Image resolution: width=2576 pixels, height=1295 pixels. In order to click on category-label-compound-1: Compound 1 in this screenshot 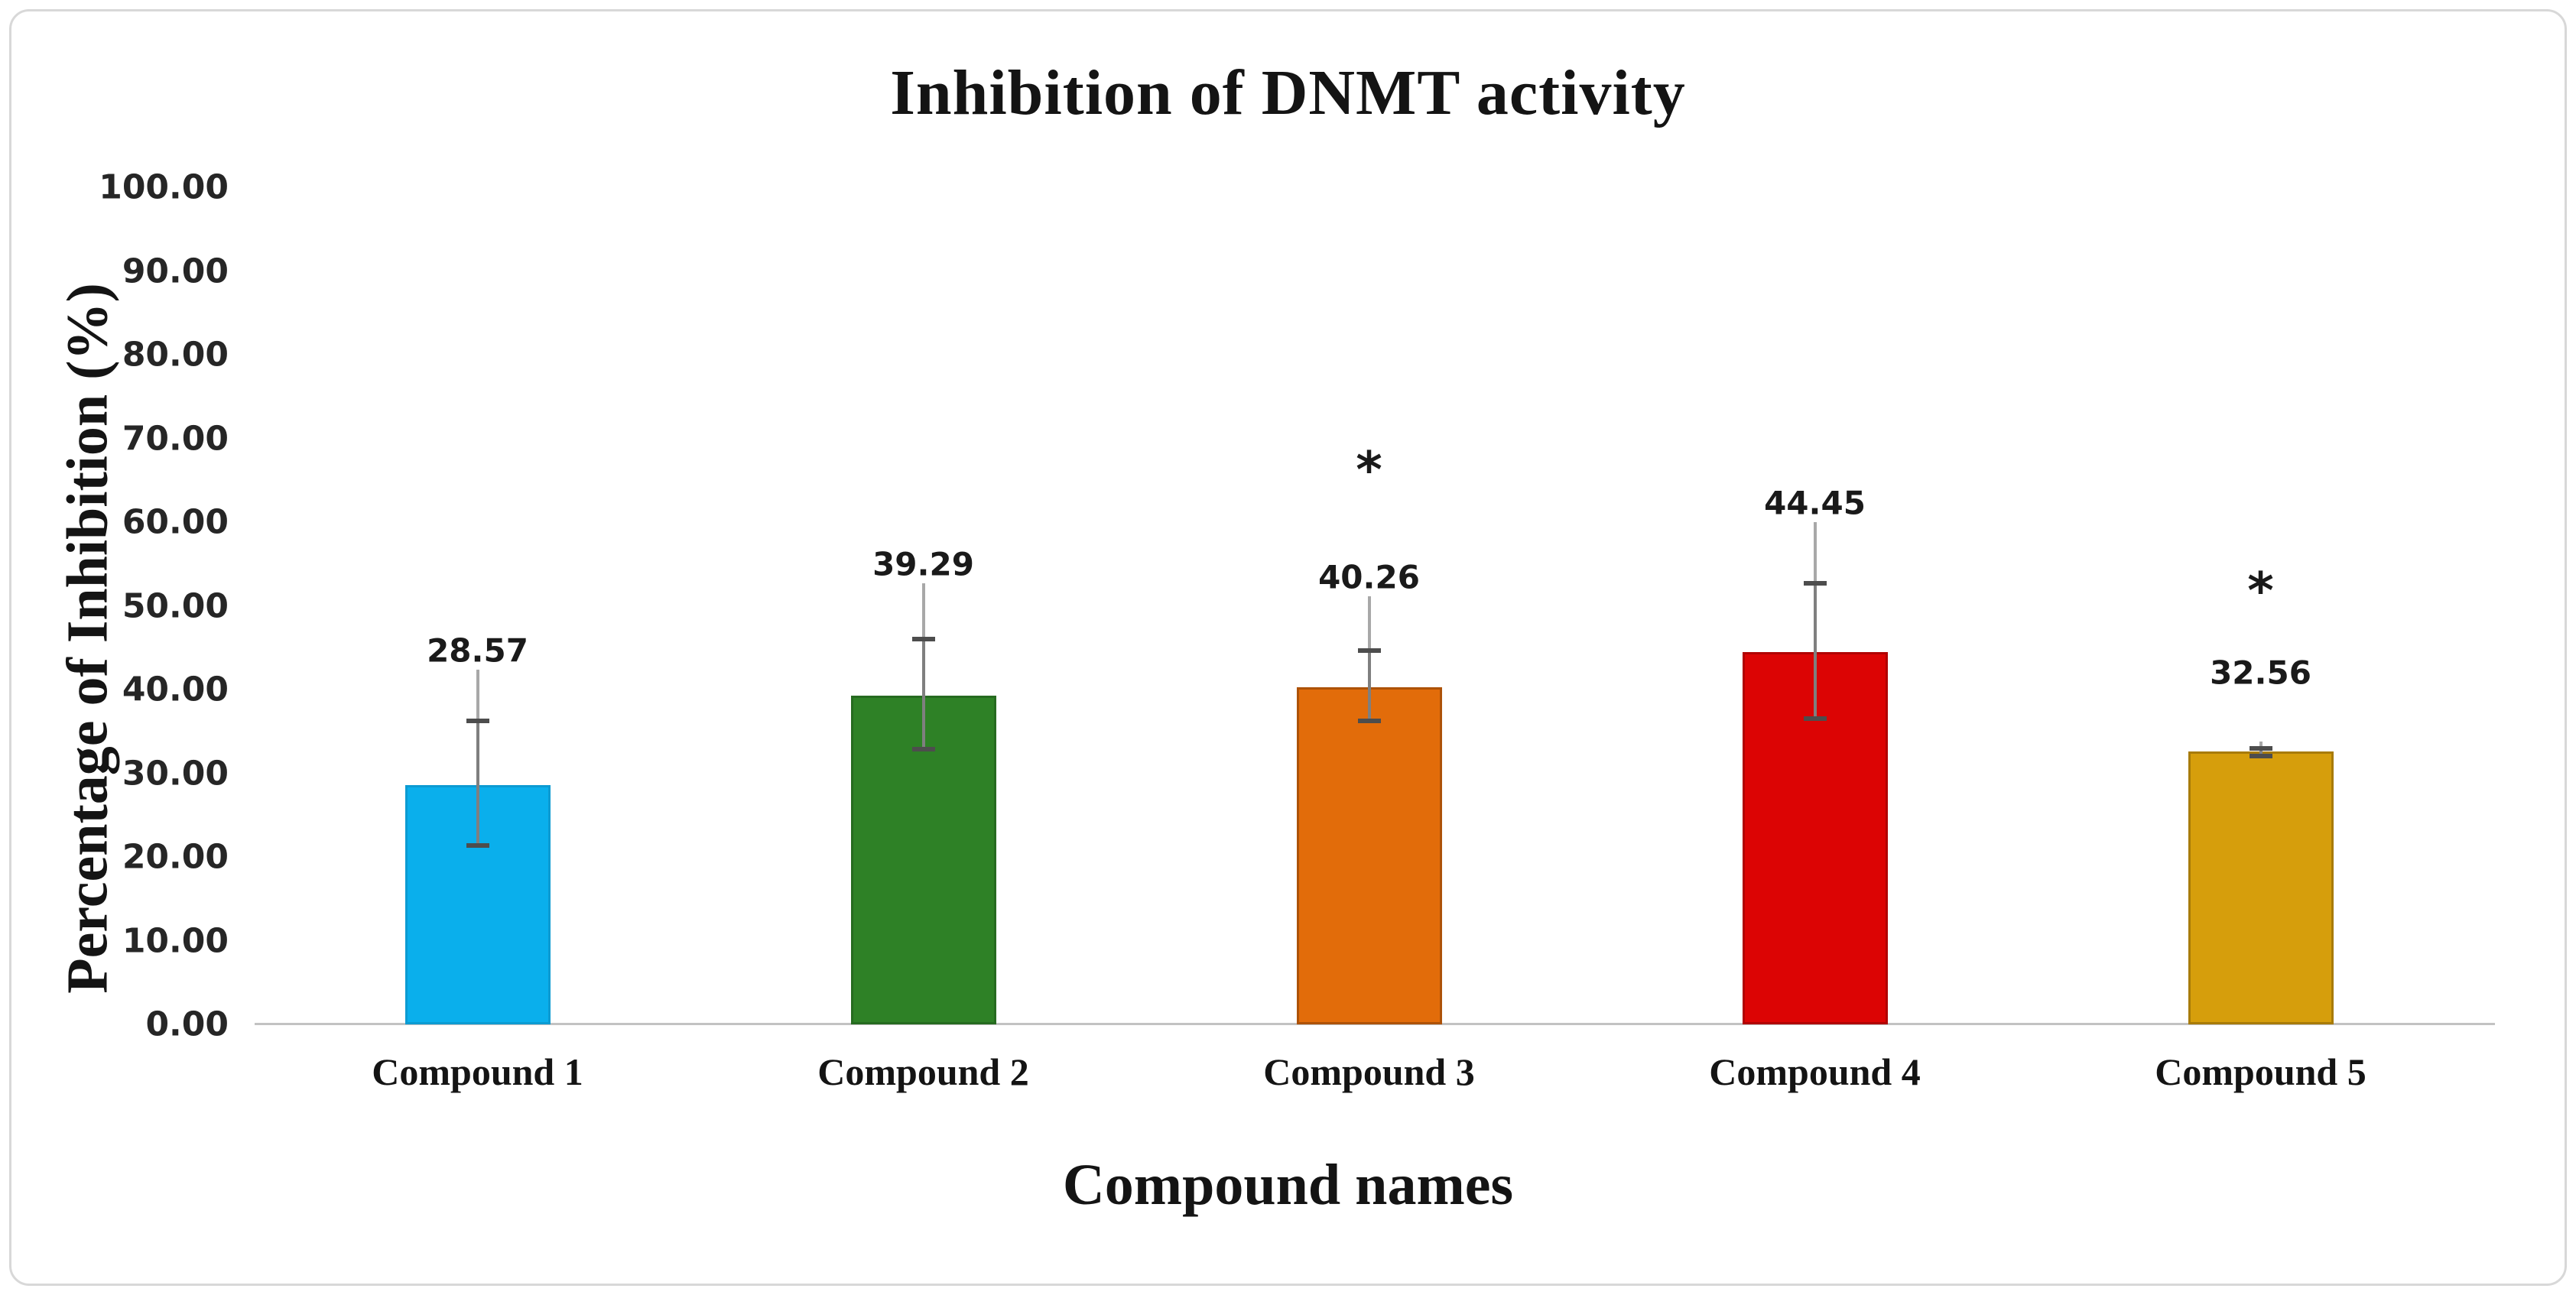, I will do `click(478, 1071)`.